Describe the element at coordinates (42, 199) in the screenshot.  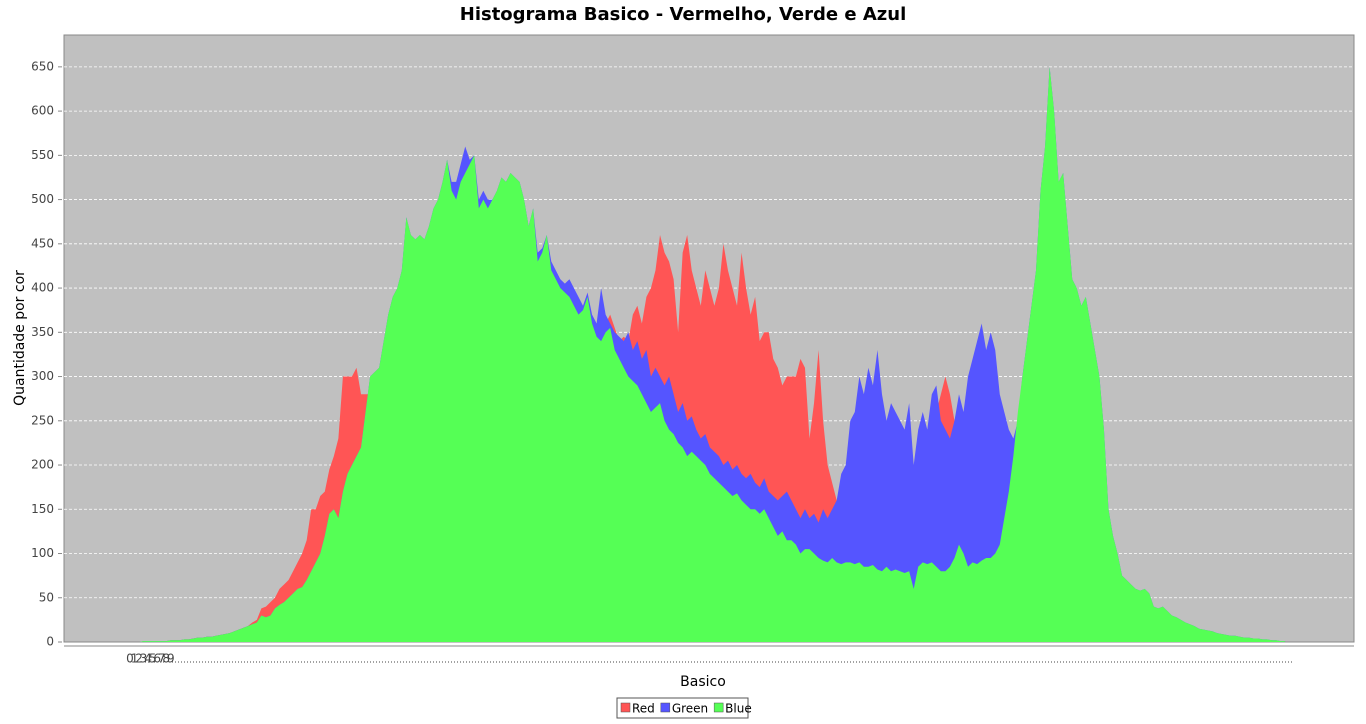
I see `y-tick-label: 500` at that location.